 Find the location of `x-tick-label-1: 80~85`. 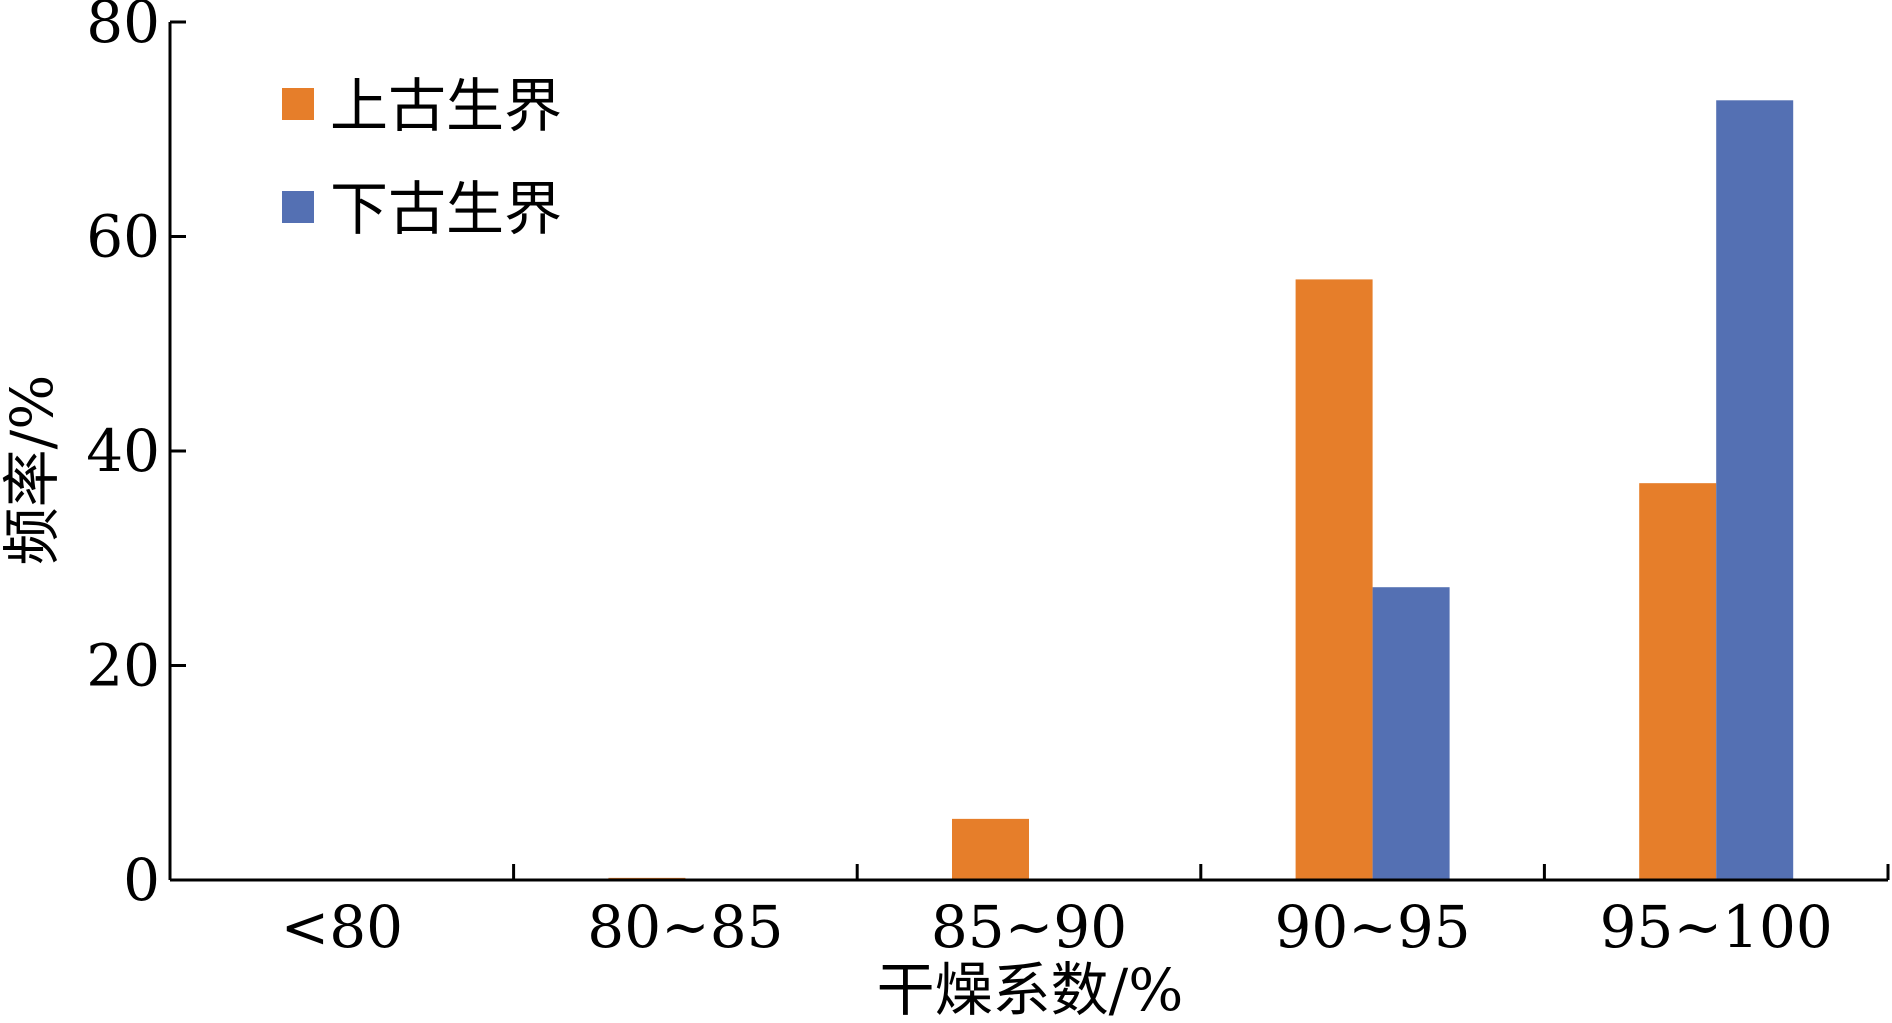

x-tick-label-1: 80~85 is located at coordinates (685, 927).